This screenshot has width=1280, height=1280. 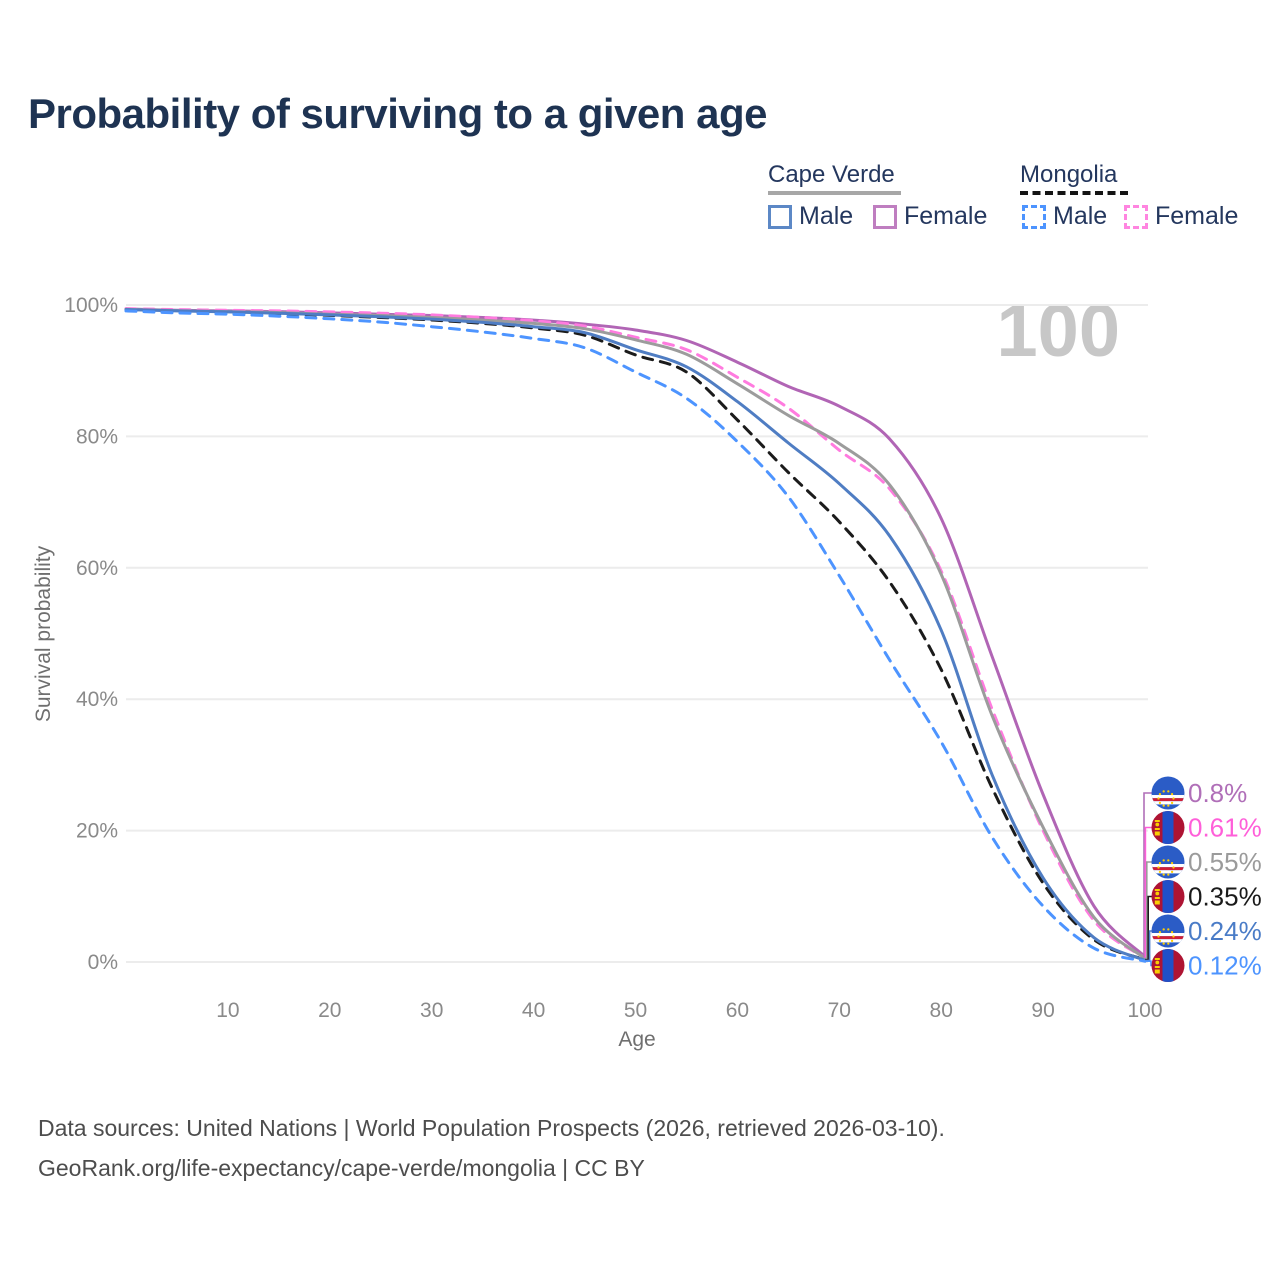 What do you see at coordinates (737, 1010) in the screenshot?
I see `x-tick-label-60: 60` at bounding box center [737, 1010].